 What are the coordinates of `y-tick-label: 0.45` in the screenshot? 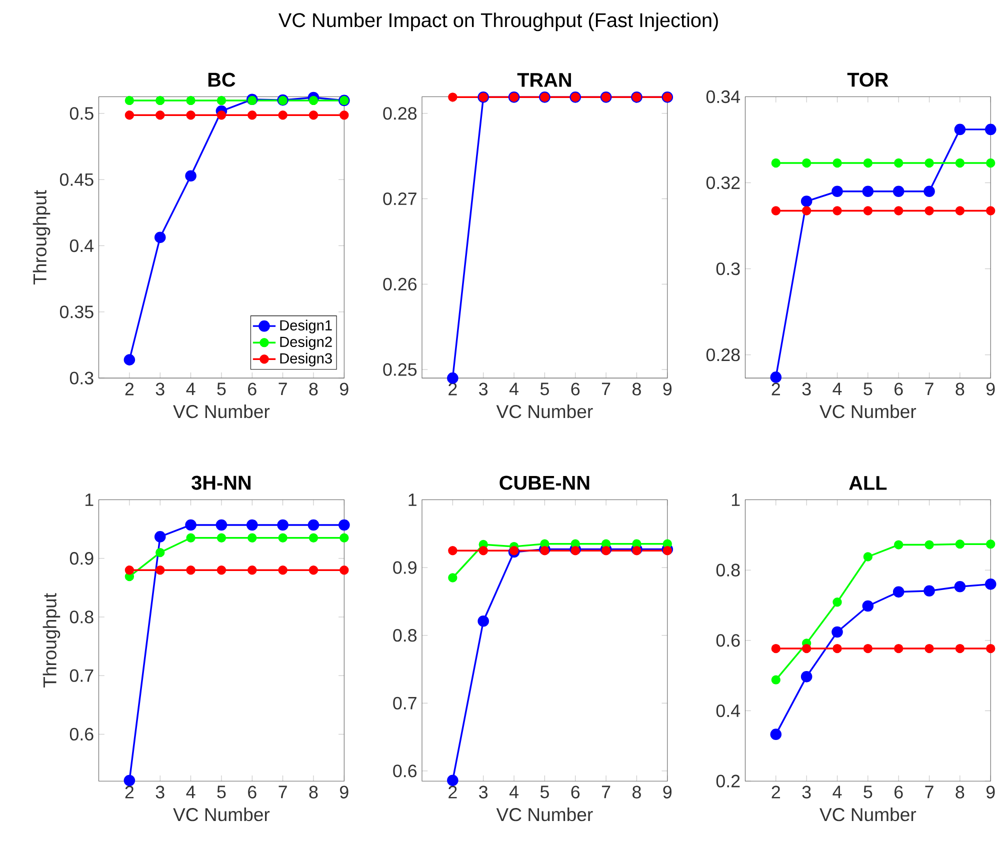 It's located at (77, 179).